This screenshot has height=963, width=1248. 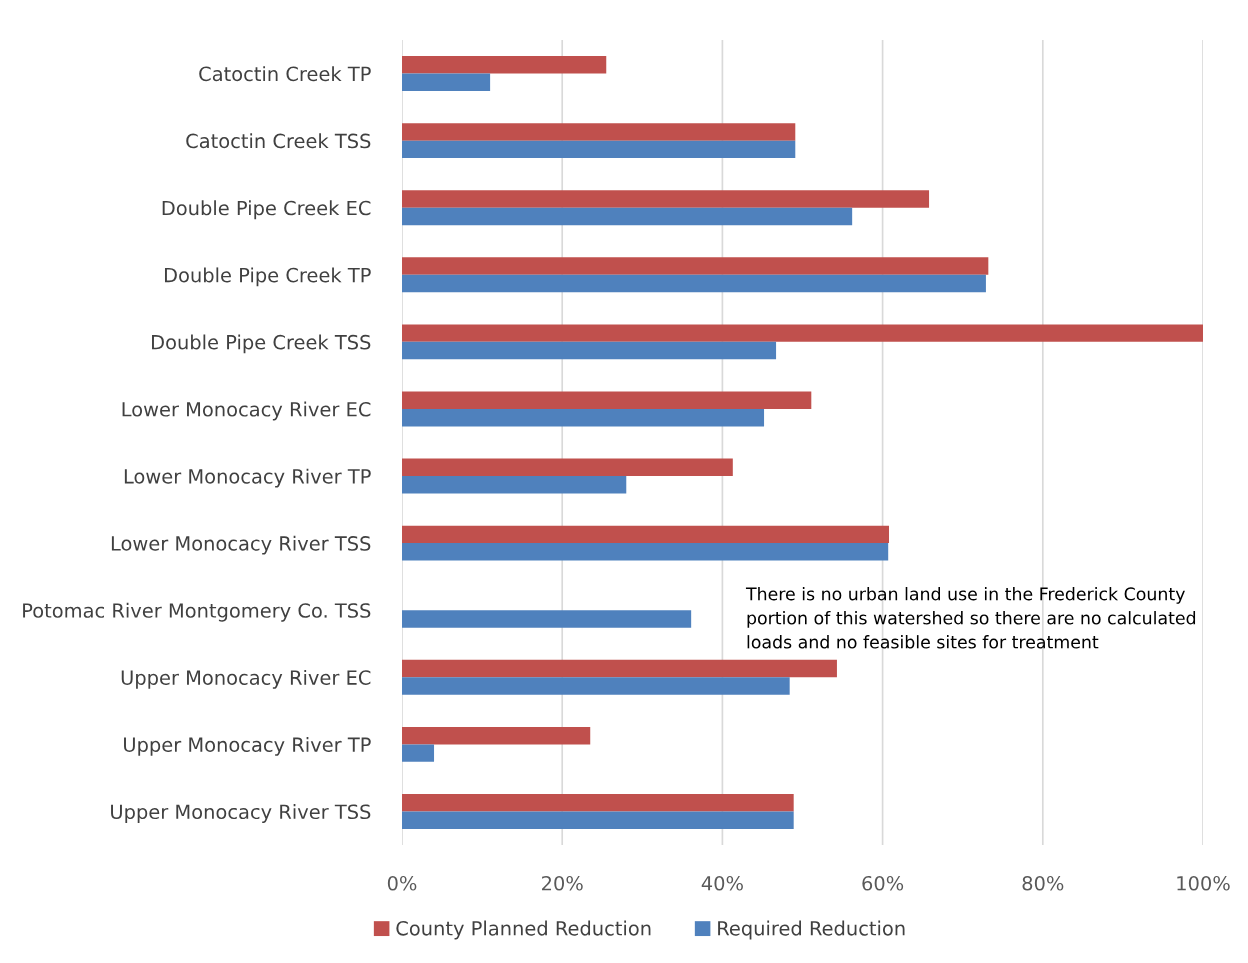 I want to click on x-tick-label: 20%, so click(x=562, y=883).